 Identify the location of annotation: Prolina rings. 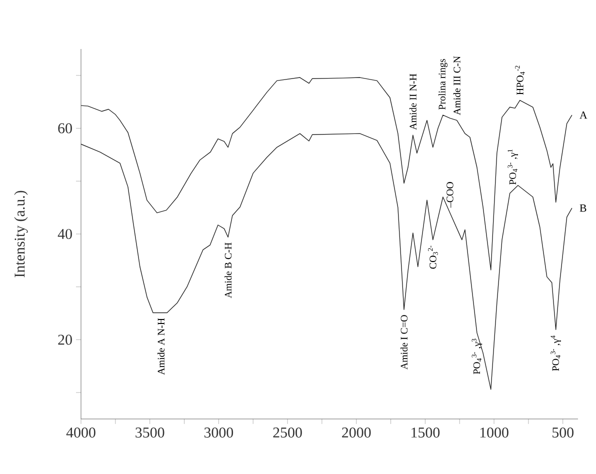
(443, 84).